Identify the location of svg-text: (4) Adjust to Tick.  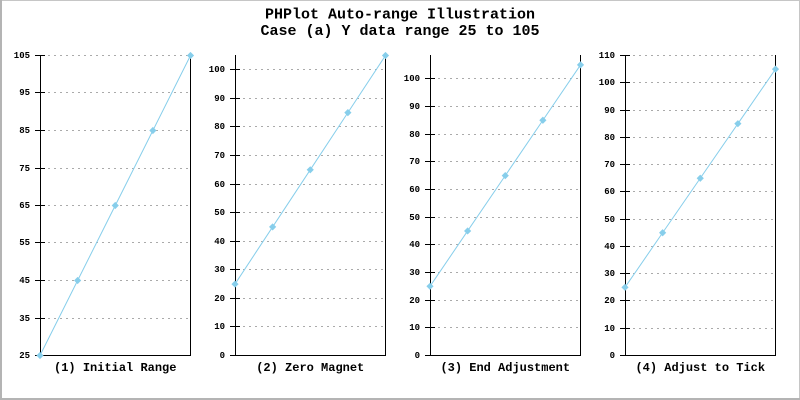
(700, 368).